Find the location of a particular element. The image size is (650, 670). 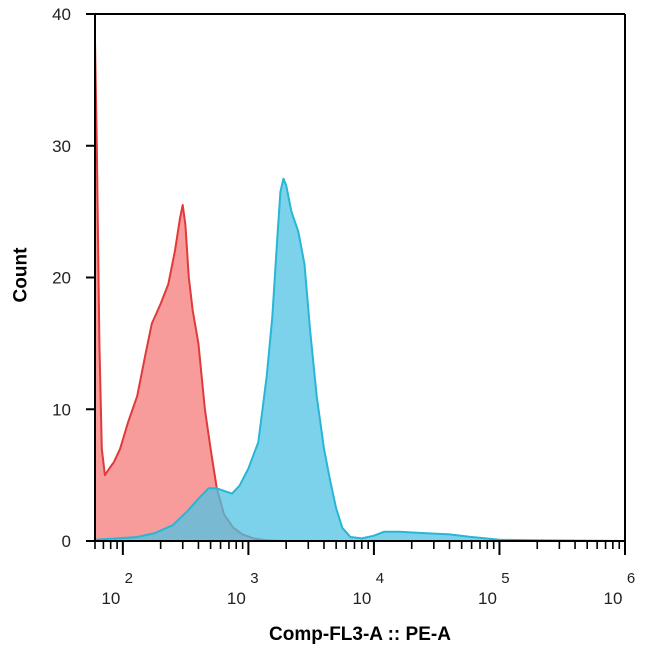

y-tick-label: 0 is located at coordinates (66, 541).